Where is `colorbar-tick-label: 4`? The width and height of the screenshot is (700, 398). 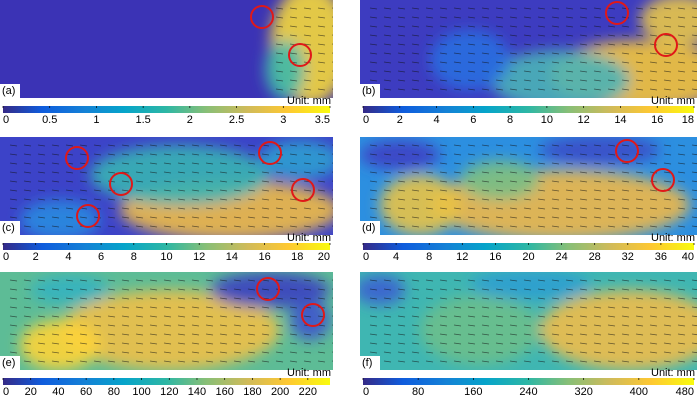
colorbar-tick-label: 4 is located at coordinates (396, 257).